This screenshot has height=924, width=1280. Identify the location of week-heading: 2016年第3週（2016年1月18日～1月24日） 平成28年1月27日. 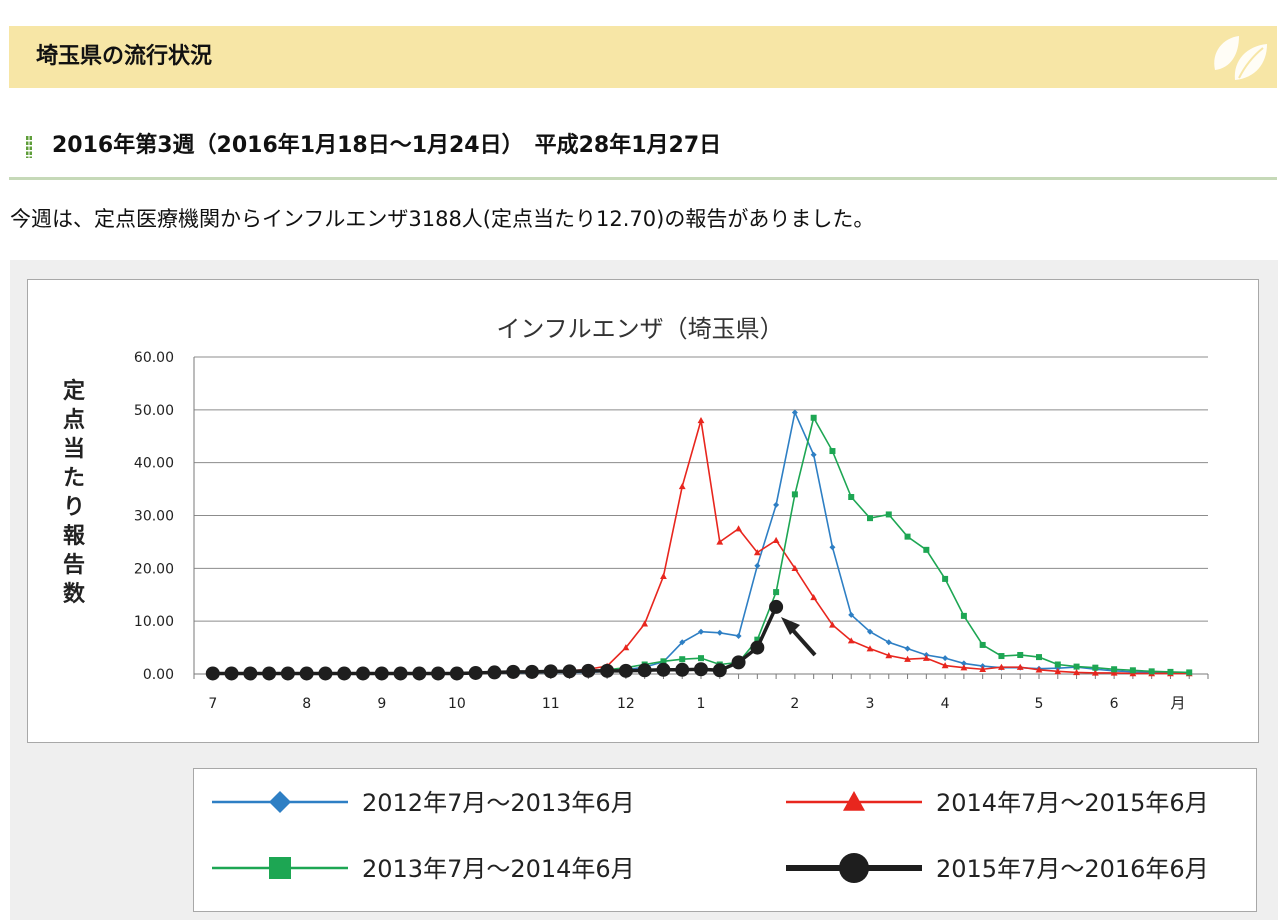
(649, 146).